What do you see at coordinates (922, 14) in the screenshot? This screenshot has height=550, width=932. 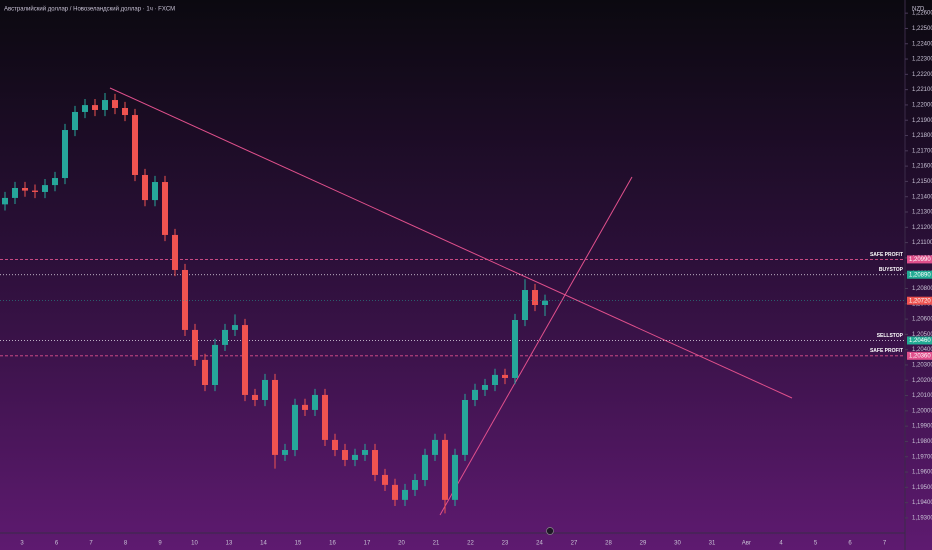 I see `y-tick-label: 1,22600` at bounding box center [922, 14].